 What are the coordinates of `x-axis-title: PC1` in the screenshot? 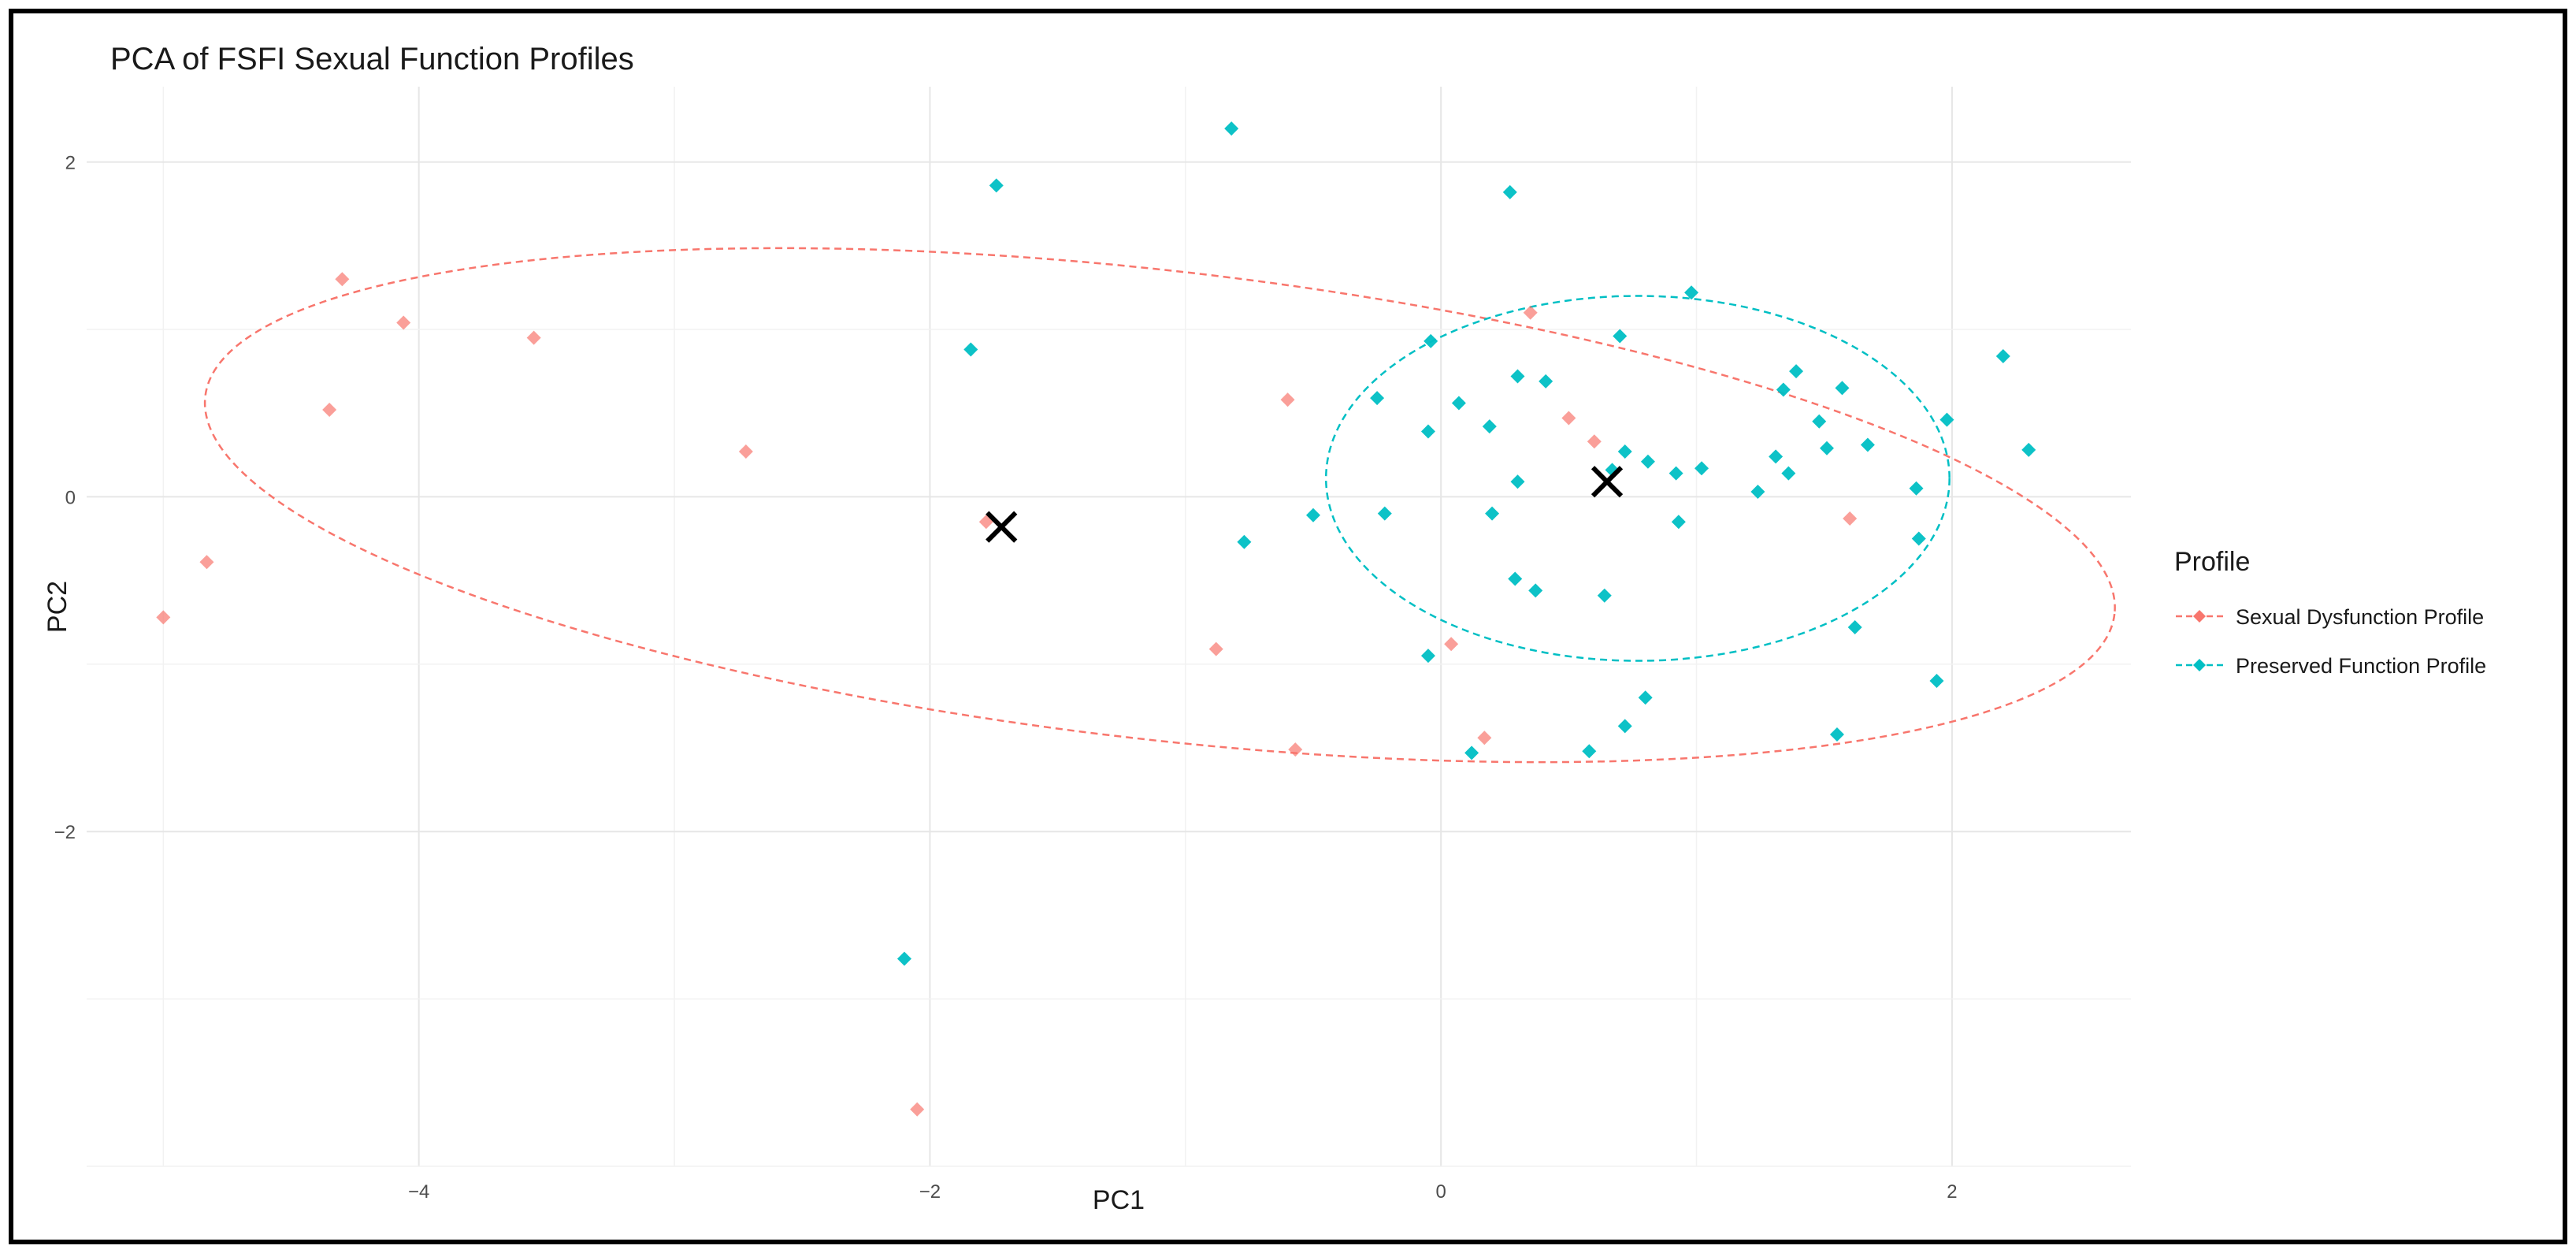 It's located at (1119, 1200).